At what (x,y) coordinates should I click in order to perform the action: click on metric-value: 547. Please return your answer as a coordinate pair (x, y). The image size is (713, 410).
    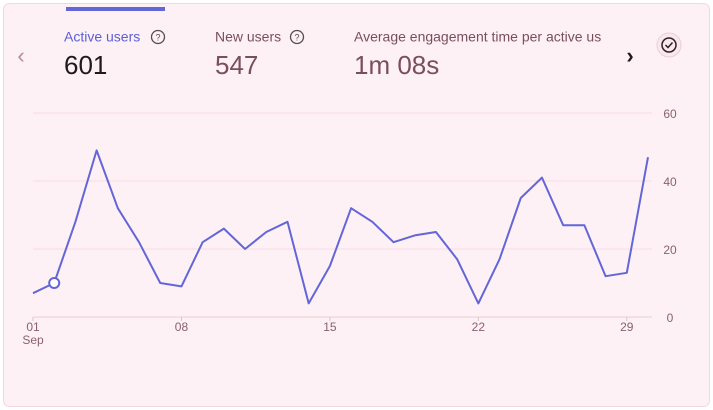
    Looking at the image, I should click on (236, 65).